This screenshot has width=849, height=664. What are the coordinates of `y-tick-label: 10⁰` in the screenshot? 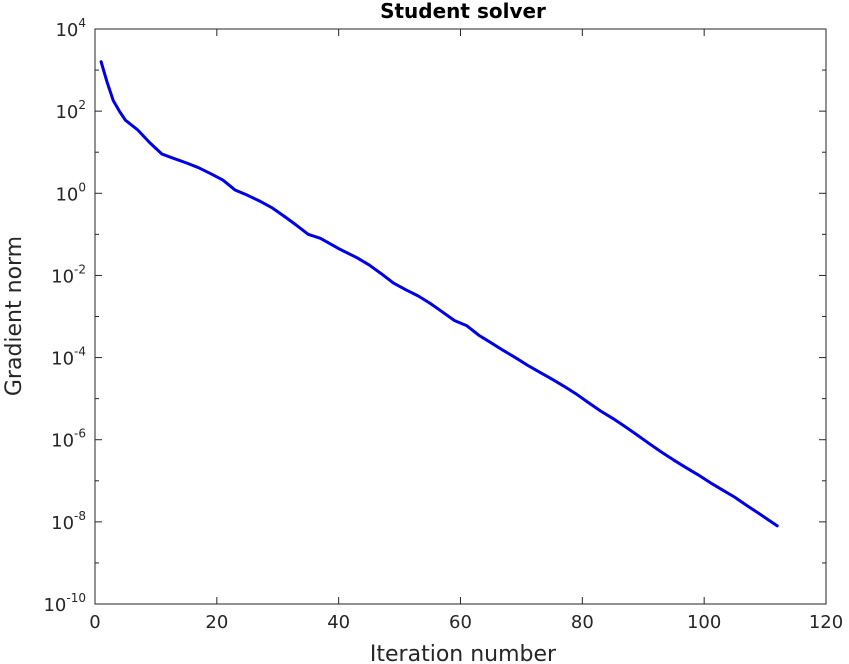 It's located at (70, 192).